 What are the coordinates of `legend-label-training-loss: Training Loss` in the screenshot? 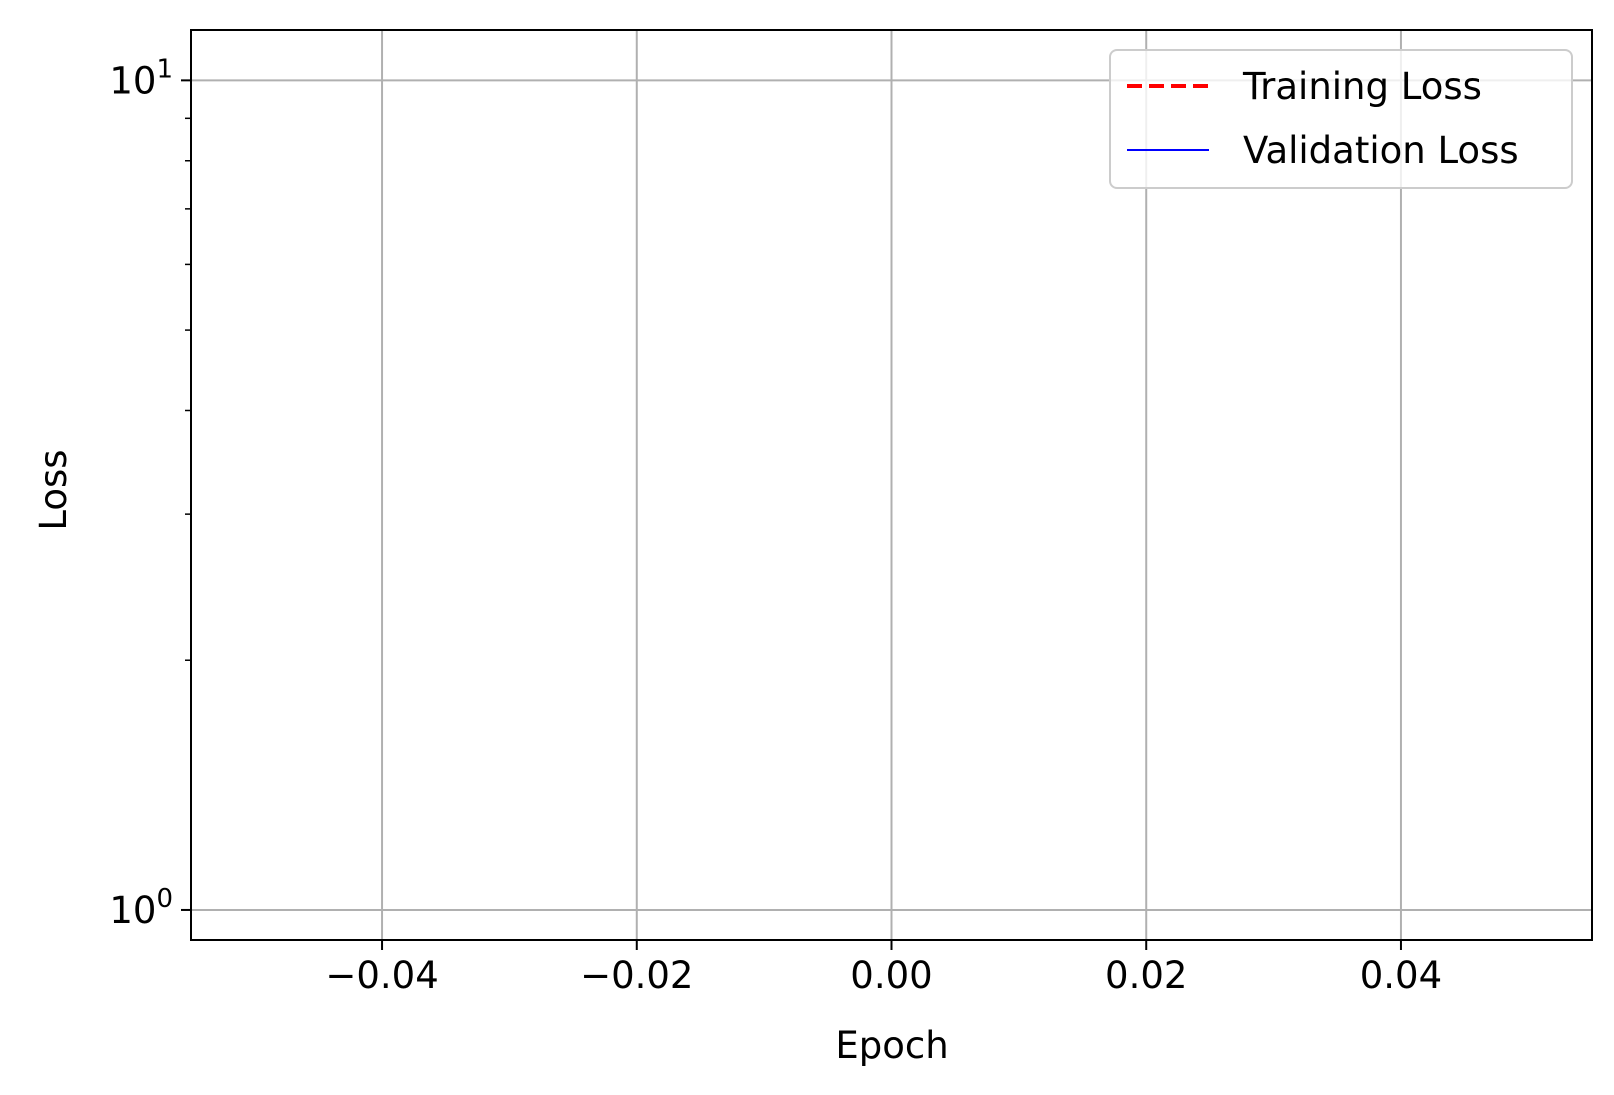 It's located at (1362, 86).